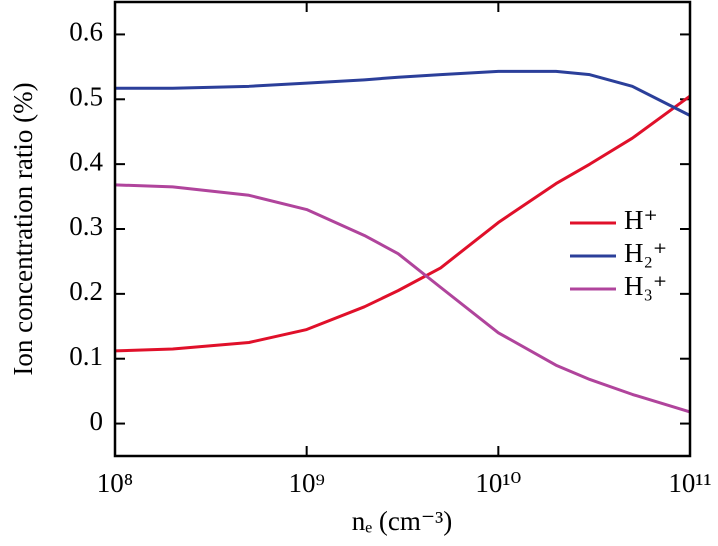 This screenshot has height=546, width=718. What do you see at coordinates (86, 226) in the screenshot?
I see `y-tick-label: 0.3` at bounding box center [86, 226].